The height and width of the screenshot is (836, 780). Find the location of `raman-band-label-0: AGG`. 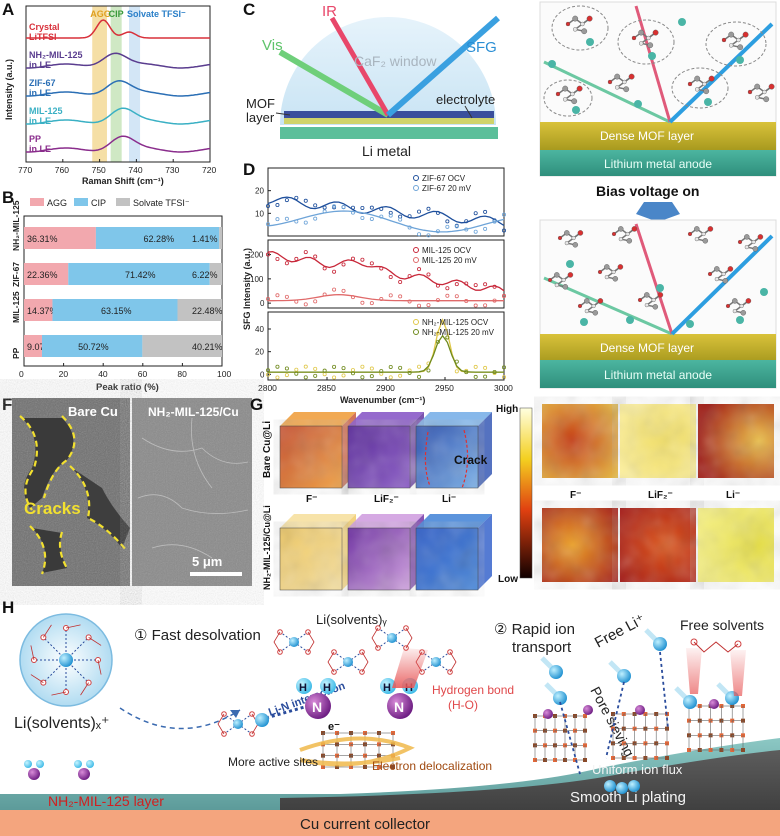

raman-band-label-0: AGG is located at coordinates (100, 14).